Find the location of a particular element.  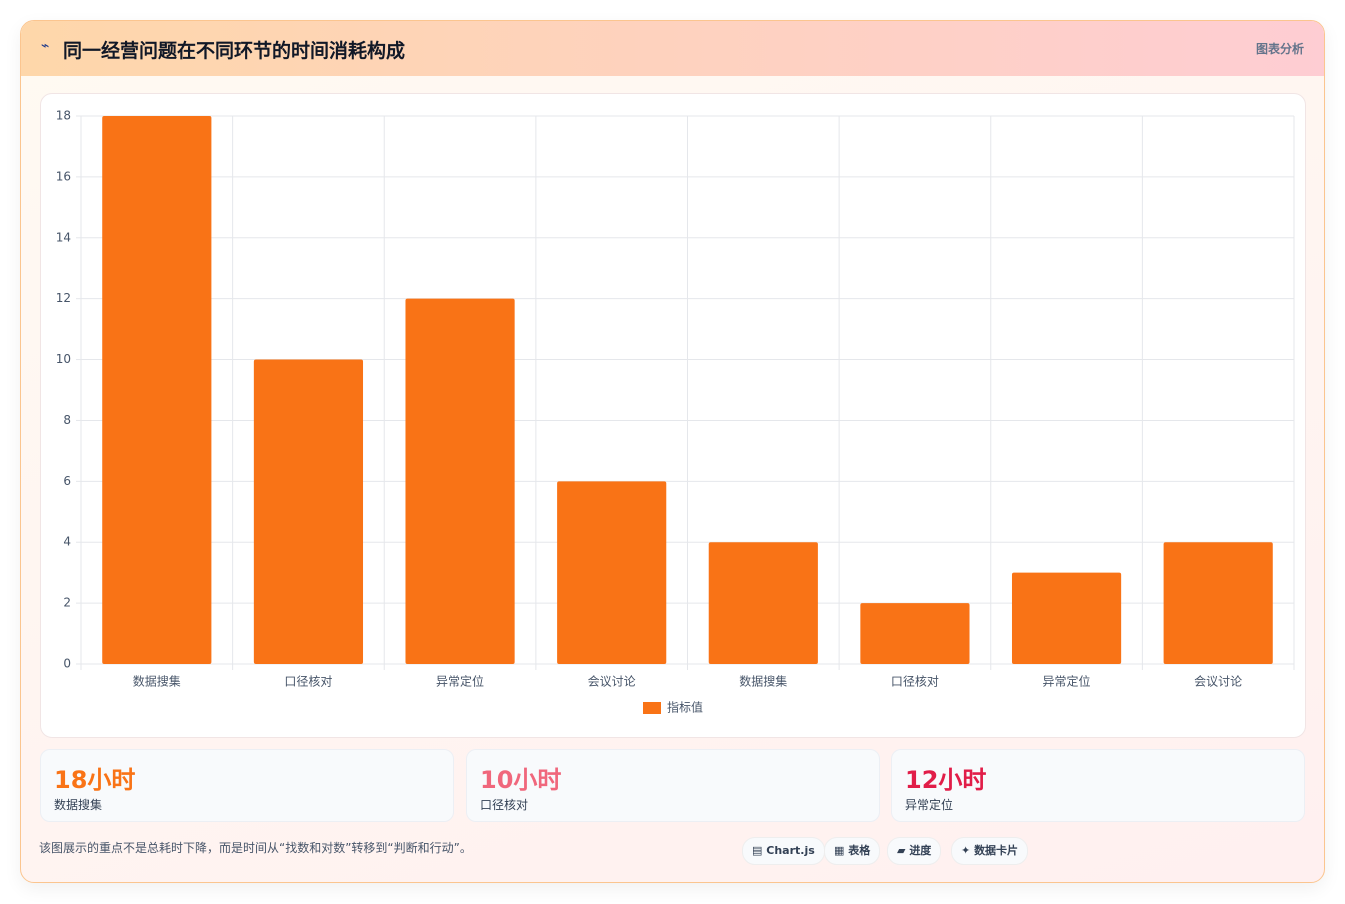

y-tick-label: 6 is located at coordinates (67, 481).